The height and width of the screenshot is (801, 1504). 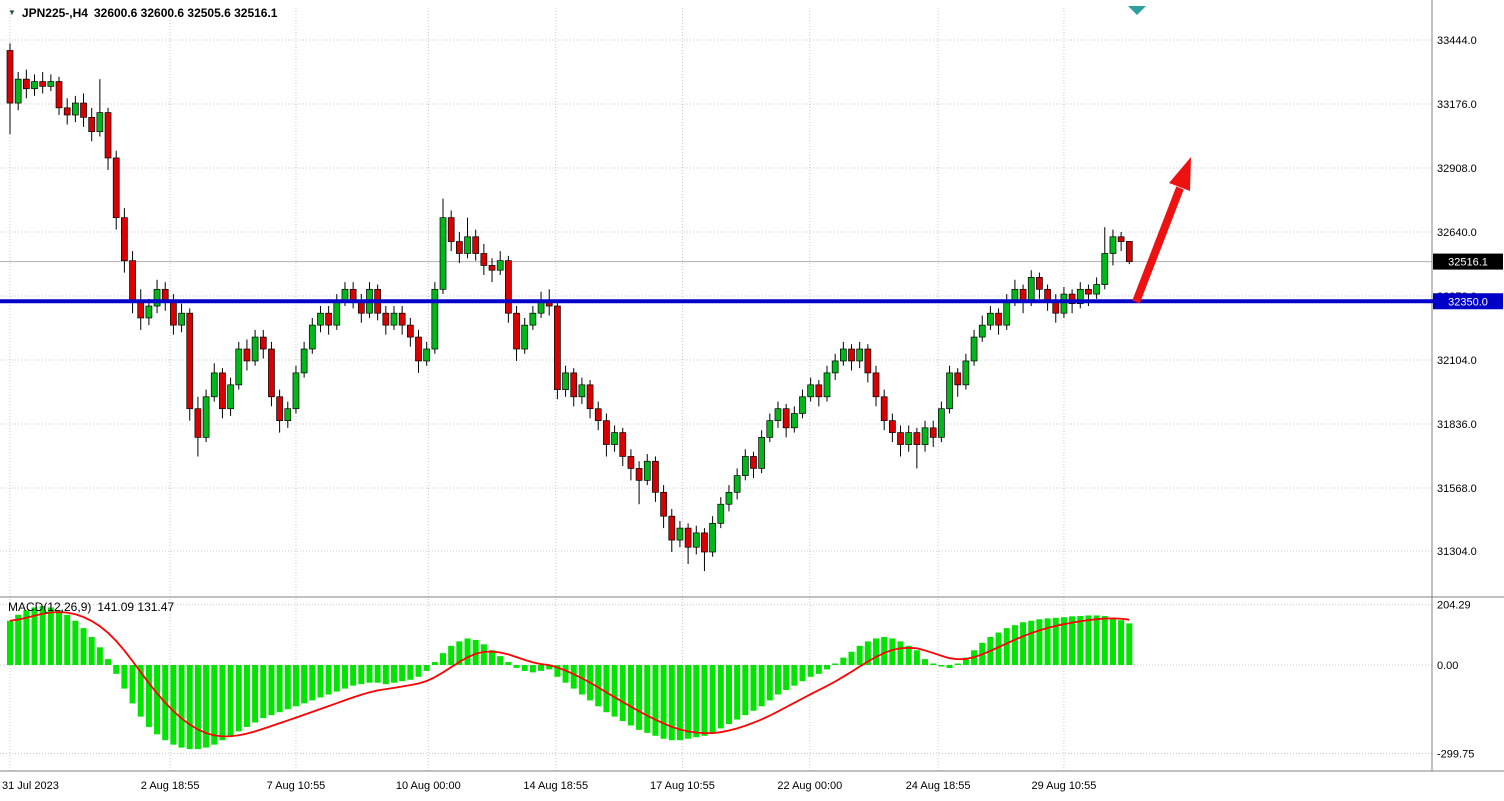 What do you see at coordinates (428, 786) in the screenshot?
I see `time-axis-label: 10 Aug 00:00` at bounding box center [428, 786].